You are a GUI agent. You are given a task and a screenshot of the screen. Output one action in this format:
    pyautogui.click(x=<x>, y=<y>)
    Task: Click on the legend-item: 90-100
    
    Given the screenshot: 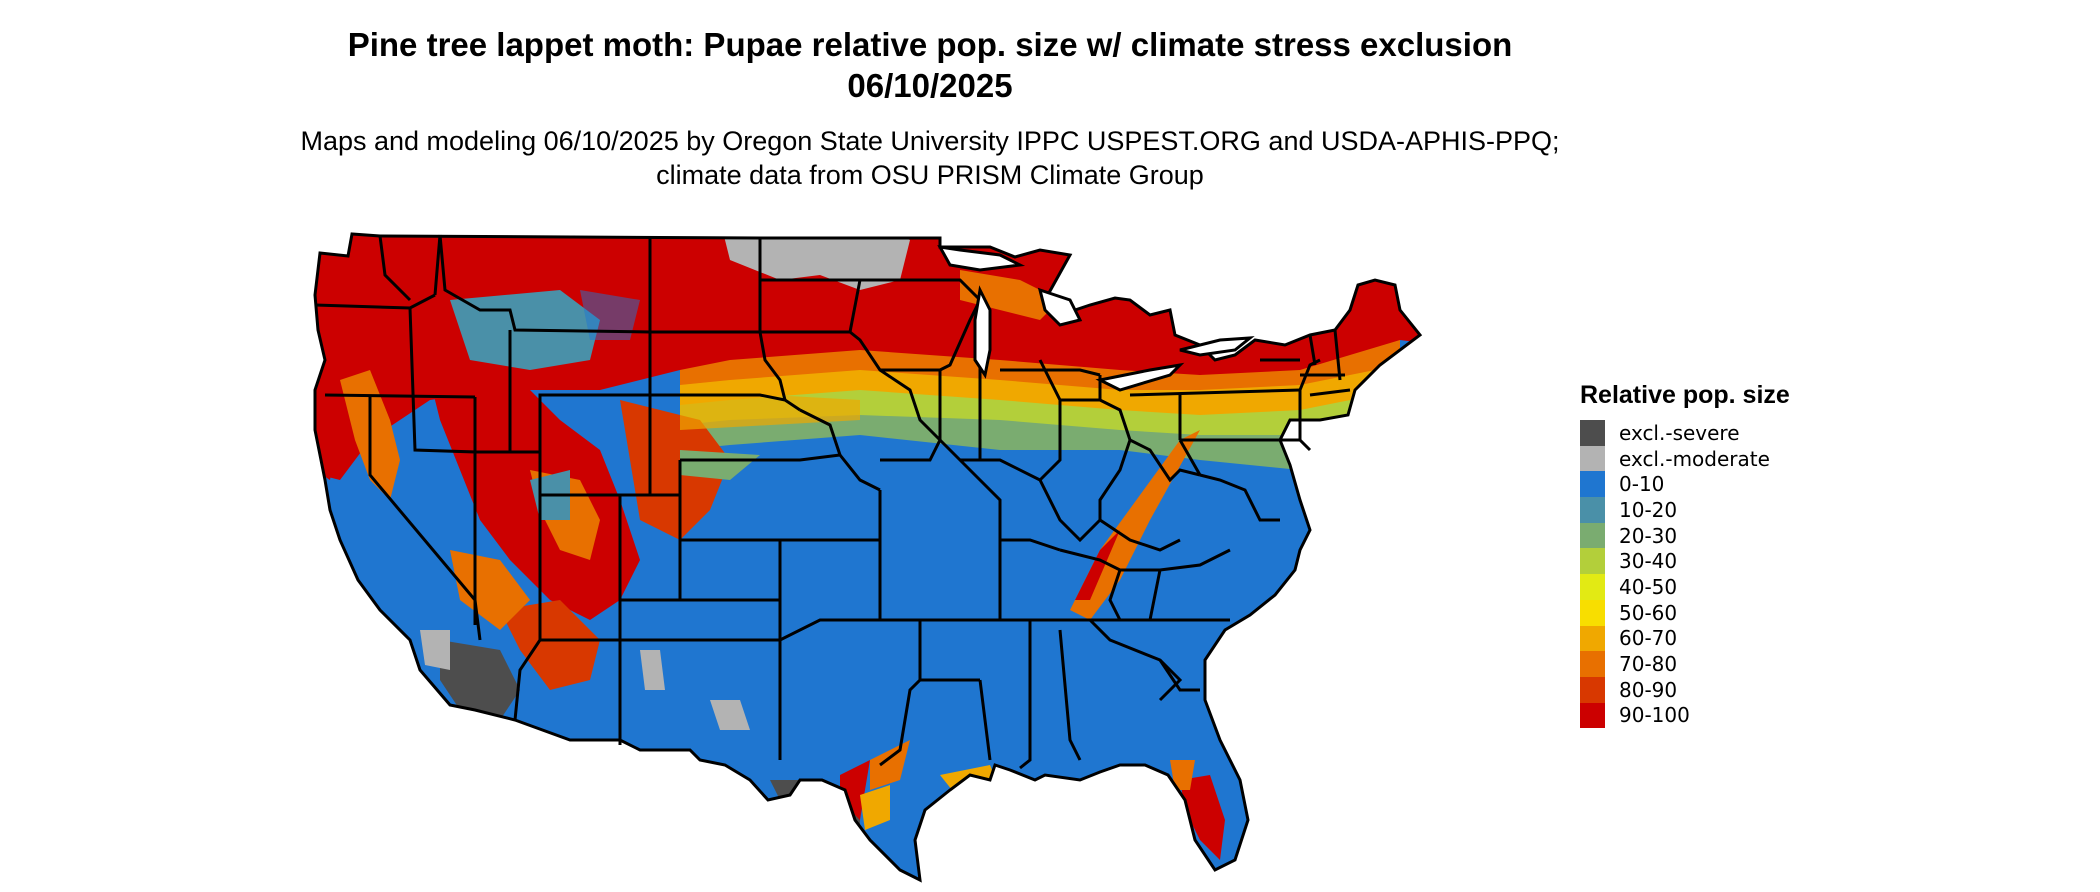 What is the action you would take?
    pyautogui.click(x=1685, y=715)
    